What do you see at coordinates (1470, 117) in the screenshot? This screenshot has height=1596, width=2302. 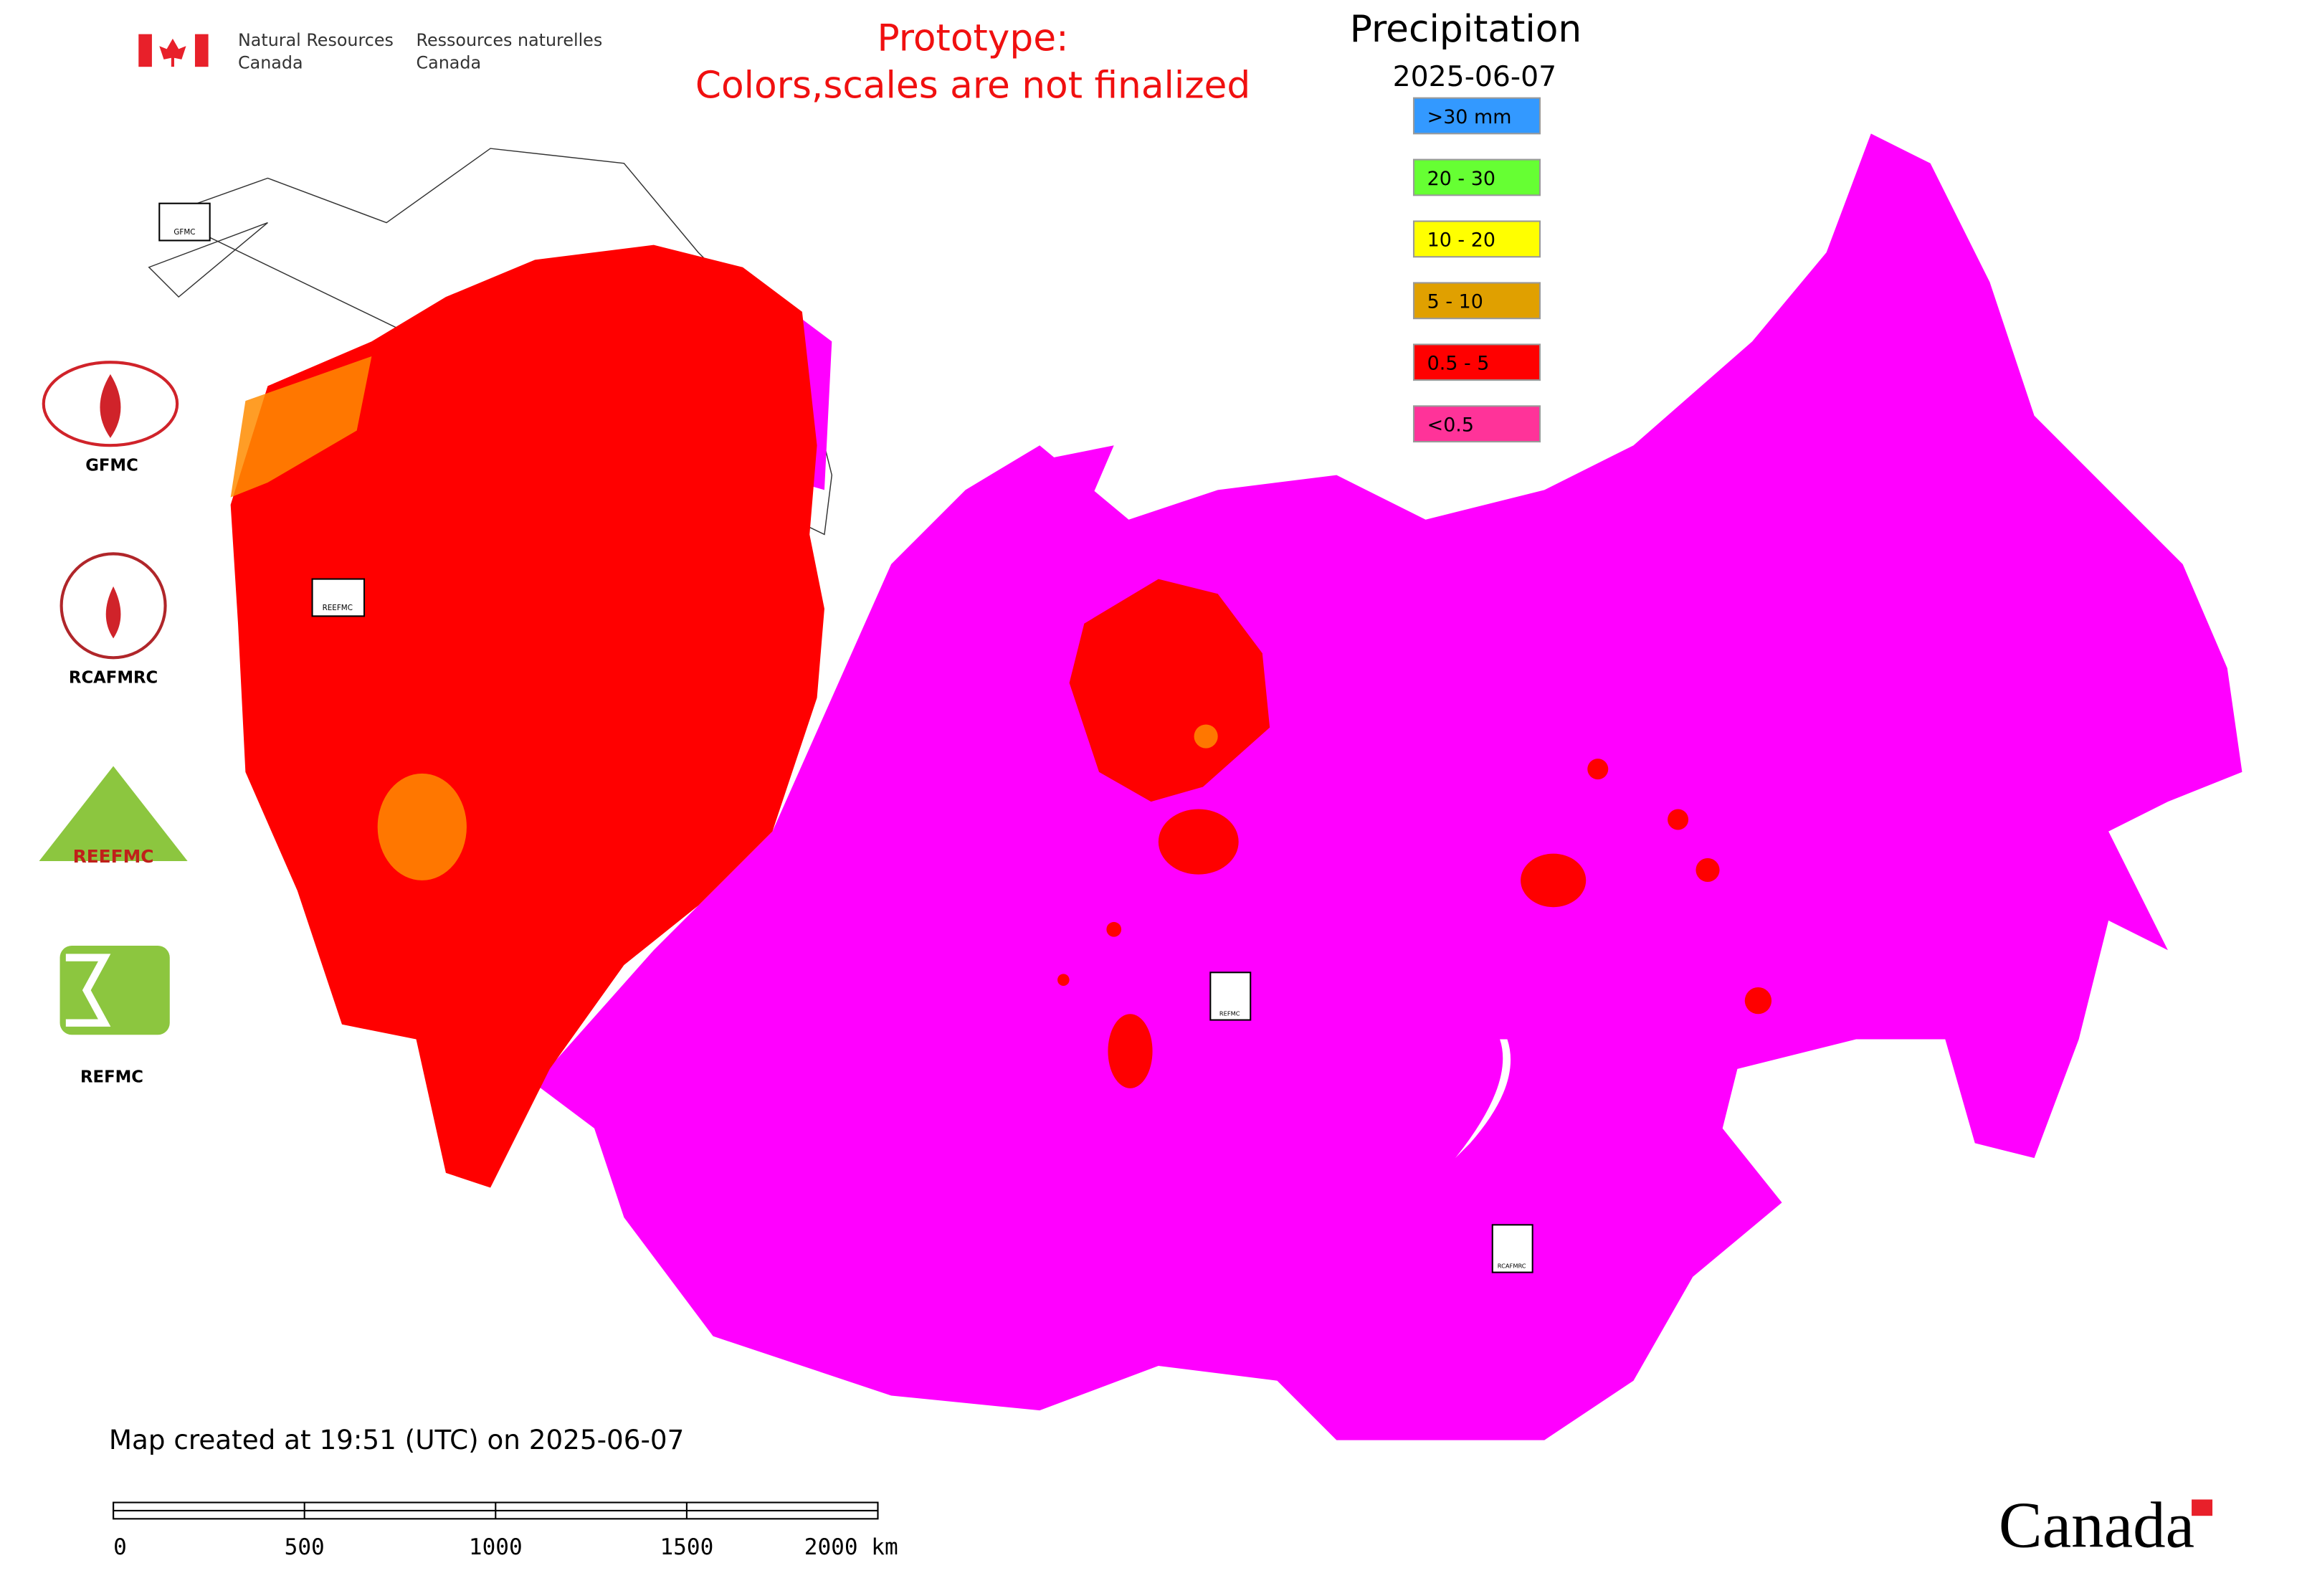 I see `legend-label: >30 mm` at bounding box center [1470, 117].